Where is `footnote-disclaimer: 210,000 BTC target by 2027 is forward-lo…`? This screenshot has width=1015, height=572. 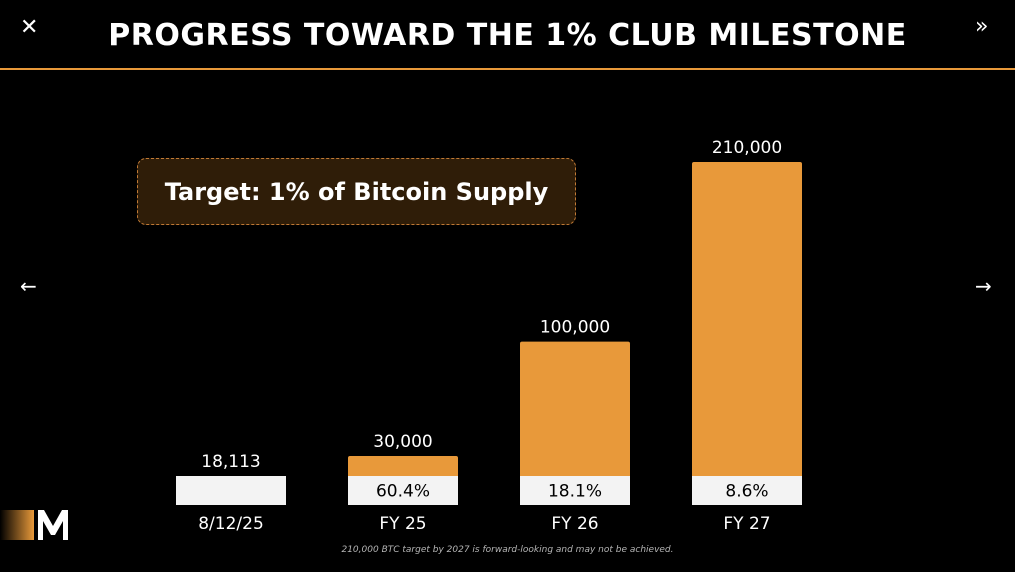 footnote-disclaimer: 210,000 BTC target by 2027 is forward-lo… is located at coordinates (507, 550).